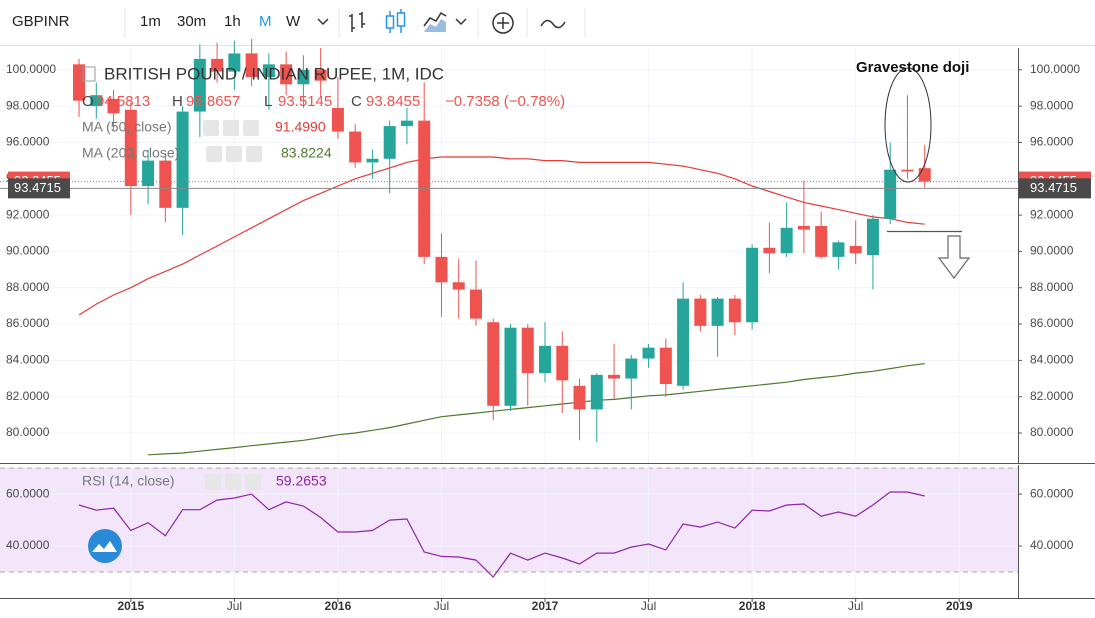 The image size is (1095, 618). I want to click on candles-icon, so click(395, 21).